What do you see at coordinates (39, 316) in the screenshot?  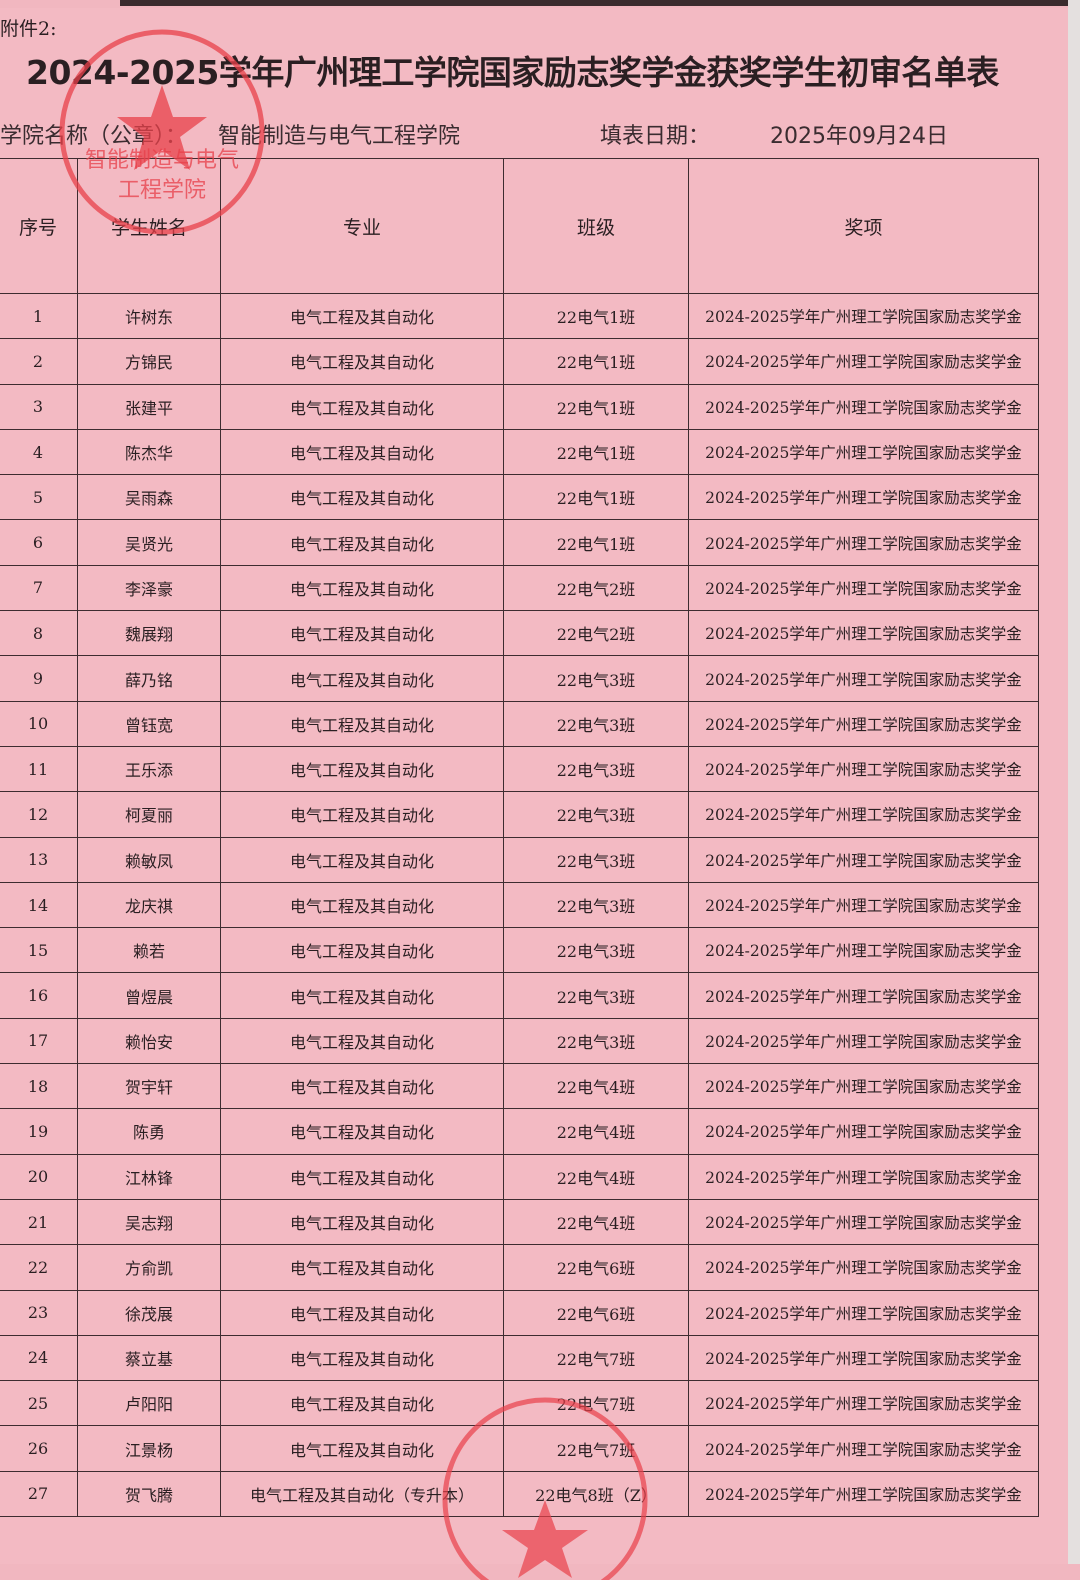 I see `row-index: 1` at bounding box center [39, 316].